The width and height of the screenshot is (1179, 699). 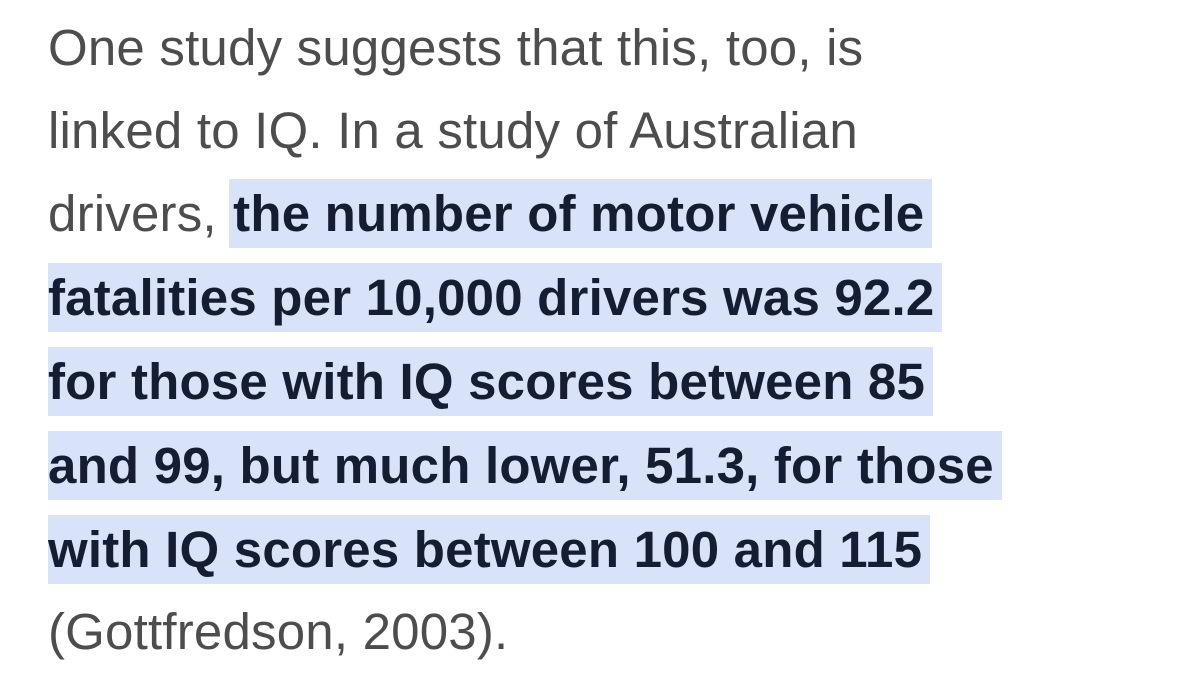 I want to click on highlighted-text: the number of motor vehicle, so click(x=581, y=213).